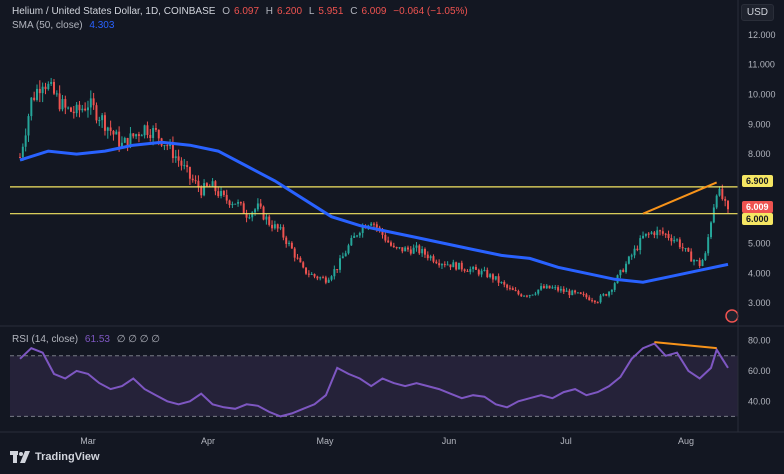 The image size is (784, 474). I want to click on close-label: C, so click(354, 11).